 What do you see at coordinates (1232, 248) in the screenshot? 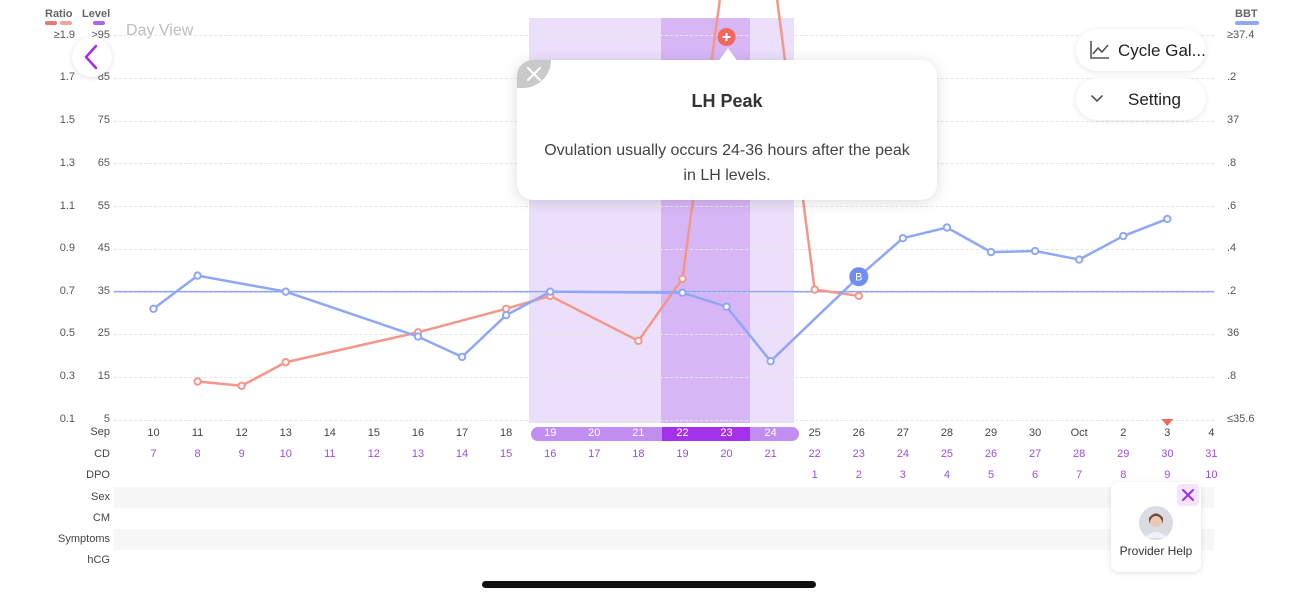
I see `bbt-tick: .4` at bounding box center [1232, 248].